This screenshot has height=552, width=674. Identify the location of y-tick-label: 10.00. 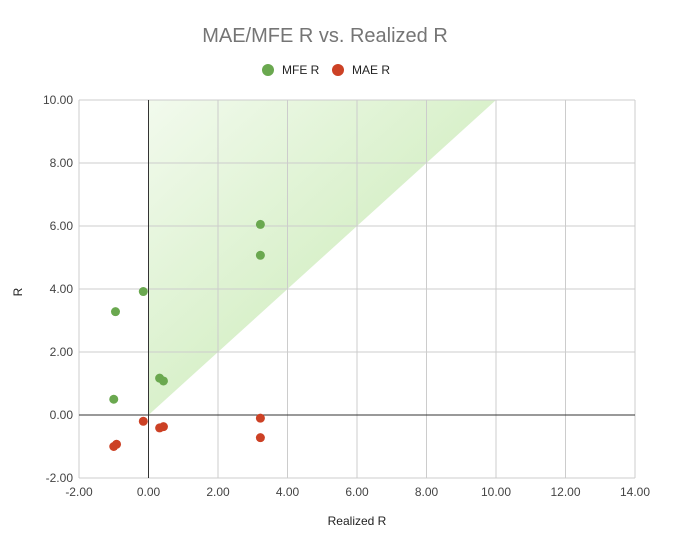
(58, 100).